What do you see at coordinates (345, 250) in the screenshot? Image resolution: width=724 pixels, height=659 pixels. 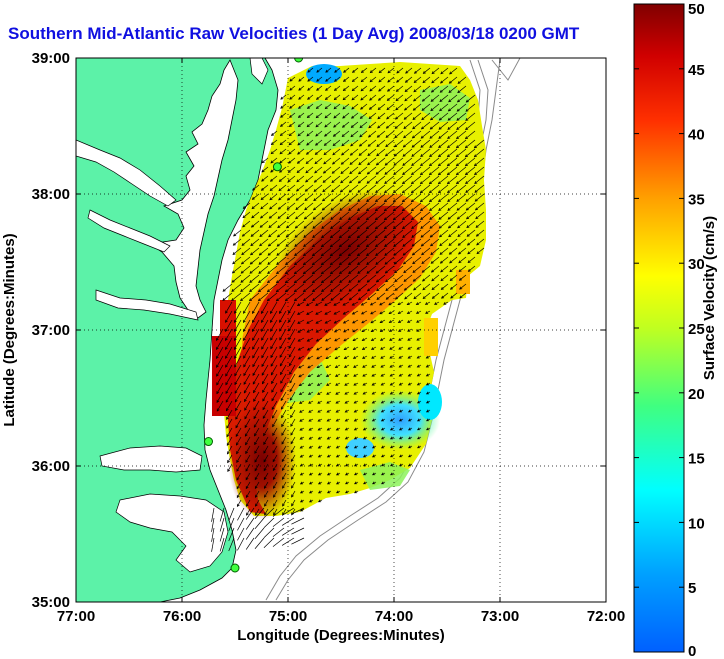 I see `field-max-core` at bounding box center [345, 250].